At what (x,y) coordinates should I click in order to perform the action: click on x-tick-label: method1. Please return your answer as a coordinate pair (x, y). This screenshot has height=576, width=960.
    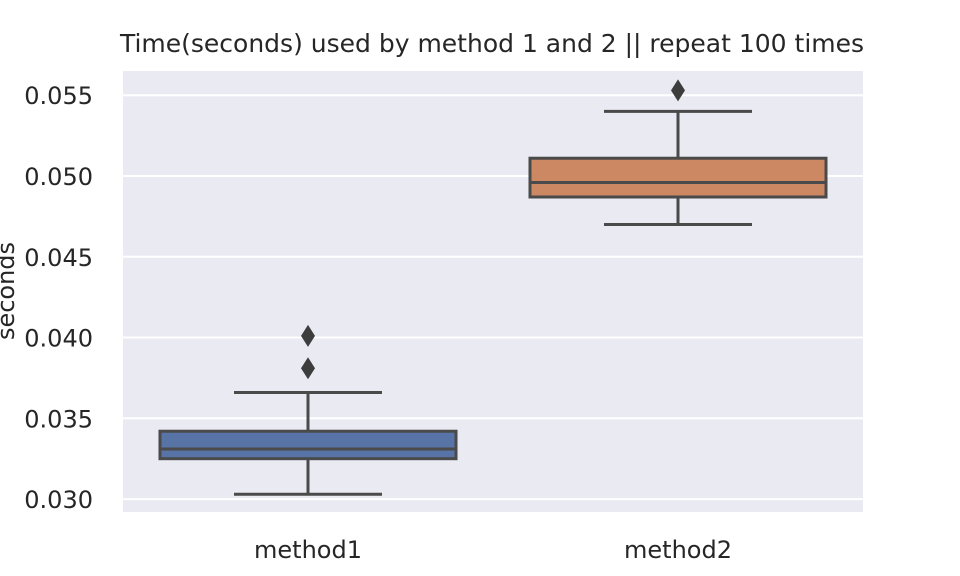
    Looking at the image, I should click on (308, 550).